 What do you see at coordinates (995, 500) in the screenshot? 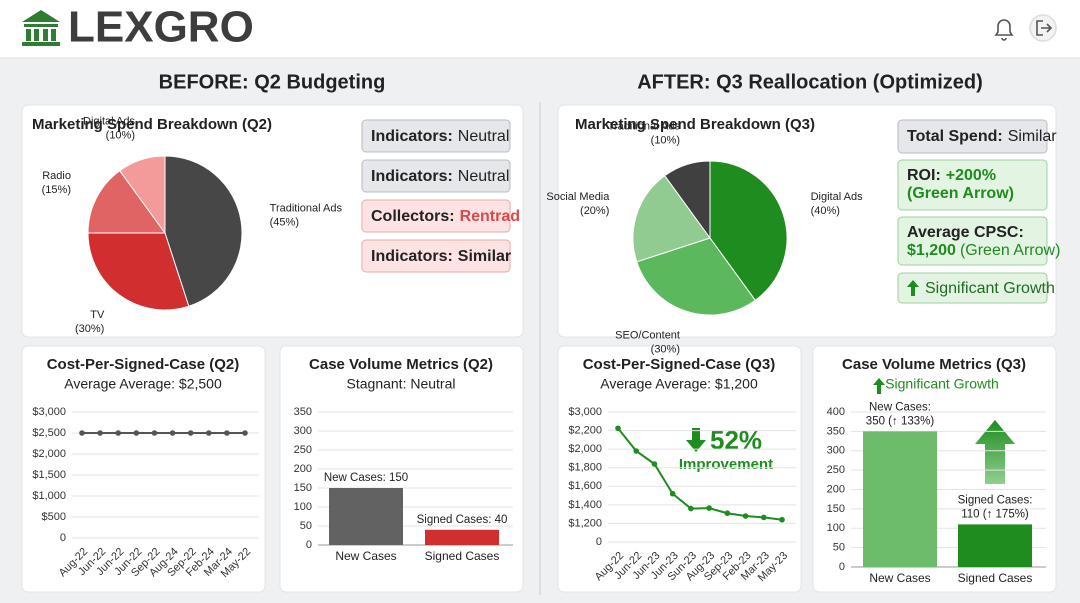
I see `value-label-title: Signed Cases:` at bounding box center [995, 500].